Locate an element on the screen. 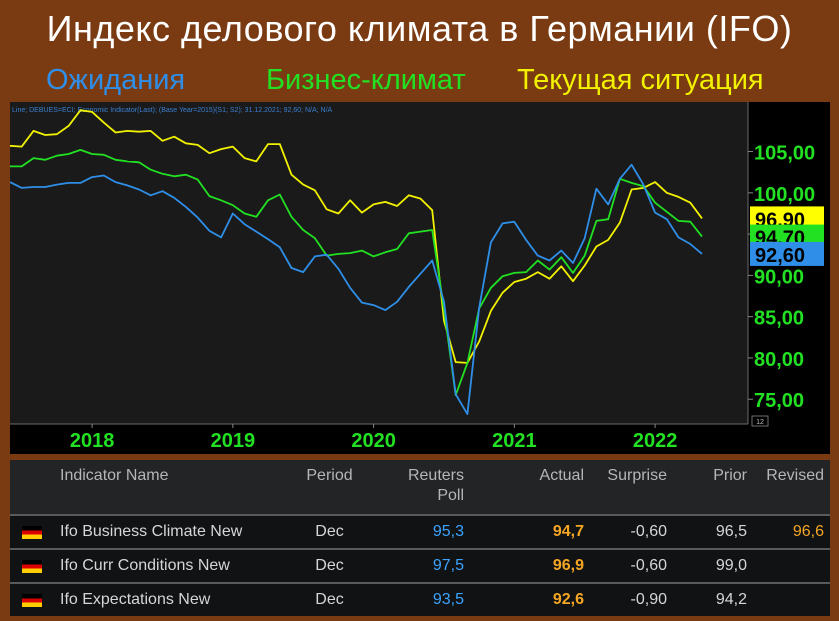  row-surprise: -0,90 is located at coordinates (631, 600).